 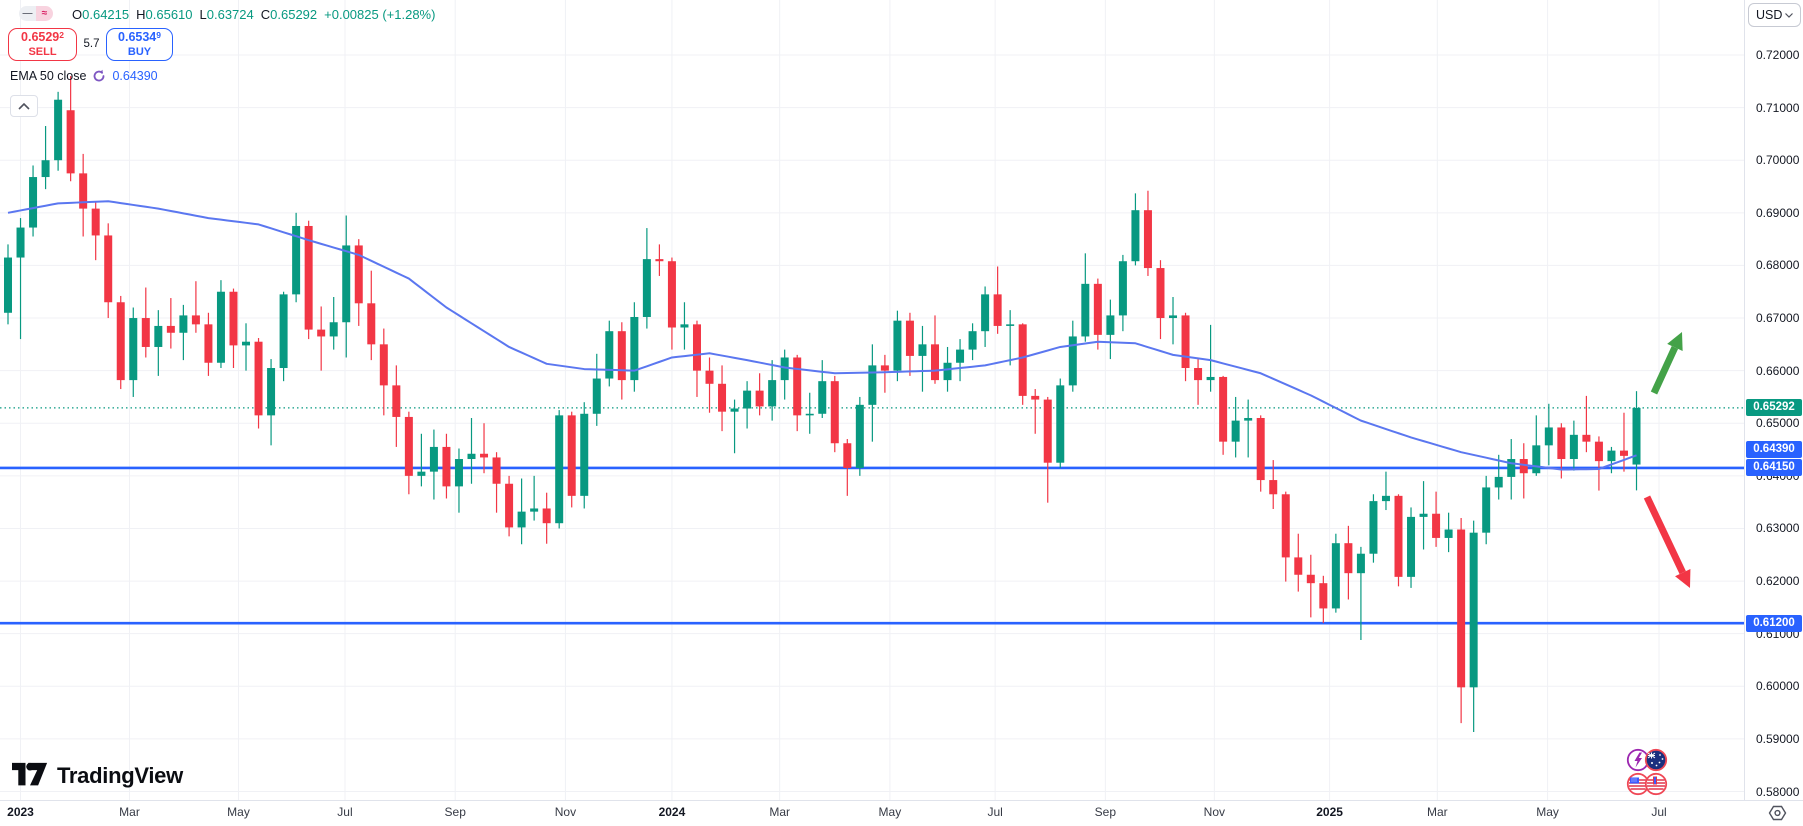 I want to click on current-price-tag: 0.65292, so click(x=1774, y=408).